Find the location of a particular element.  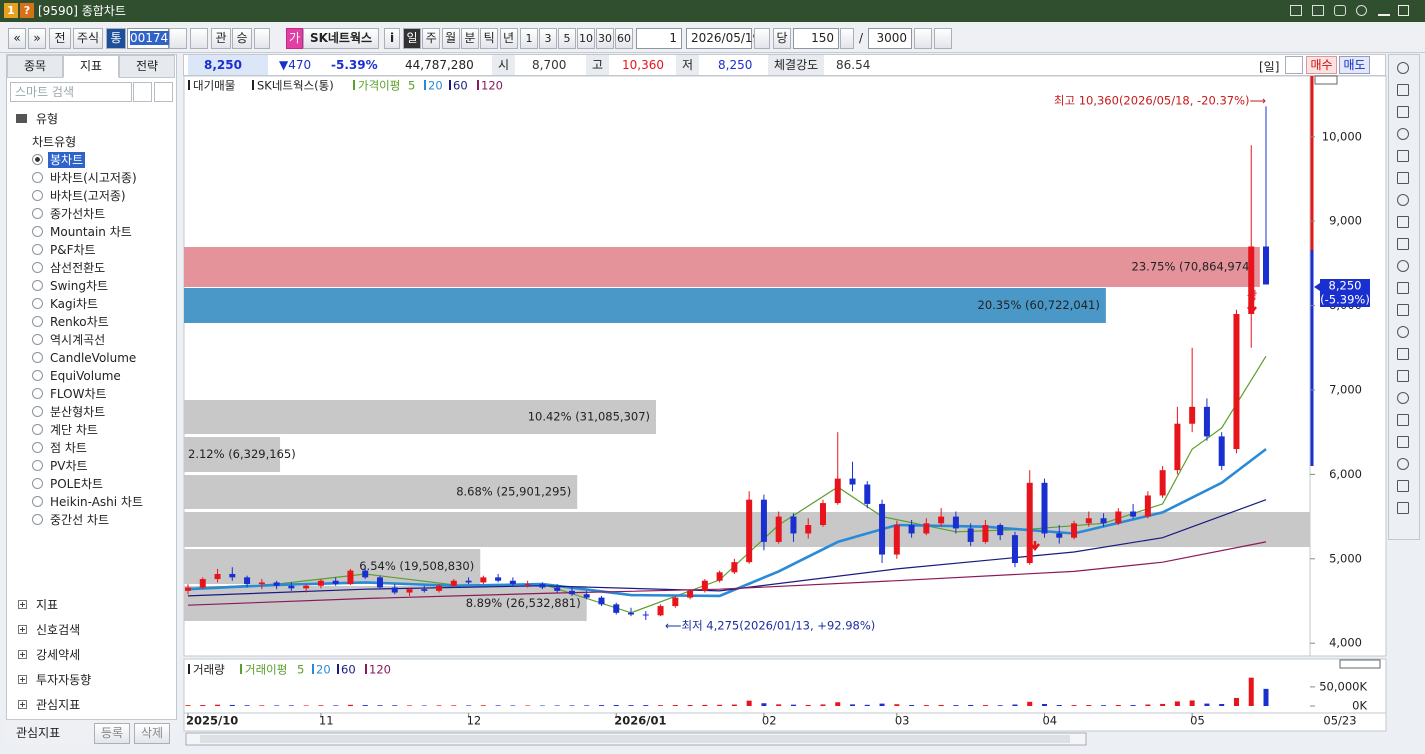

chart-type: PV차트 is located at coordinates (69, 466).